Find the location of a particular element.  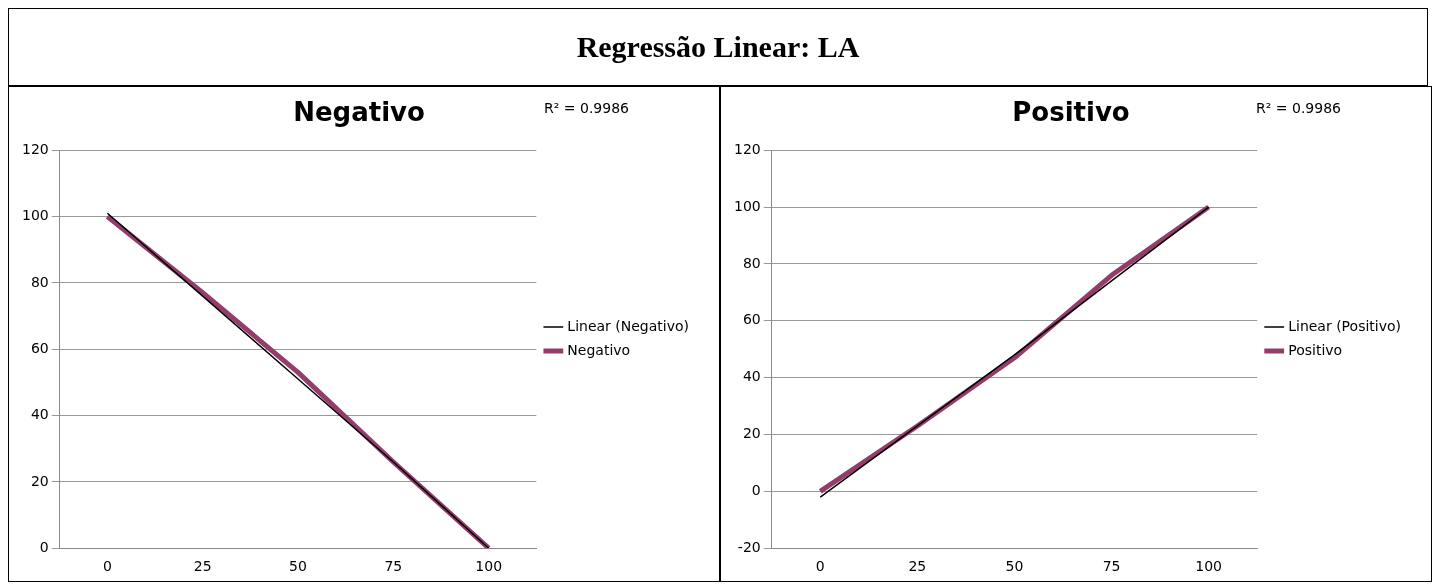

y-tick-label: -20 is located at coordinates (749, 546).